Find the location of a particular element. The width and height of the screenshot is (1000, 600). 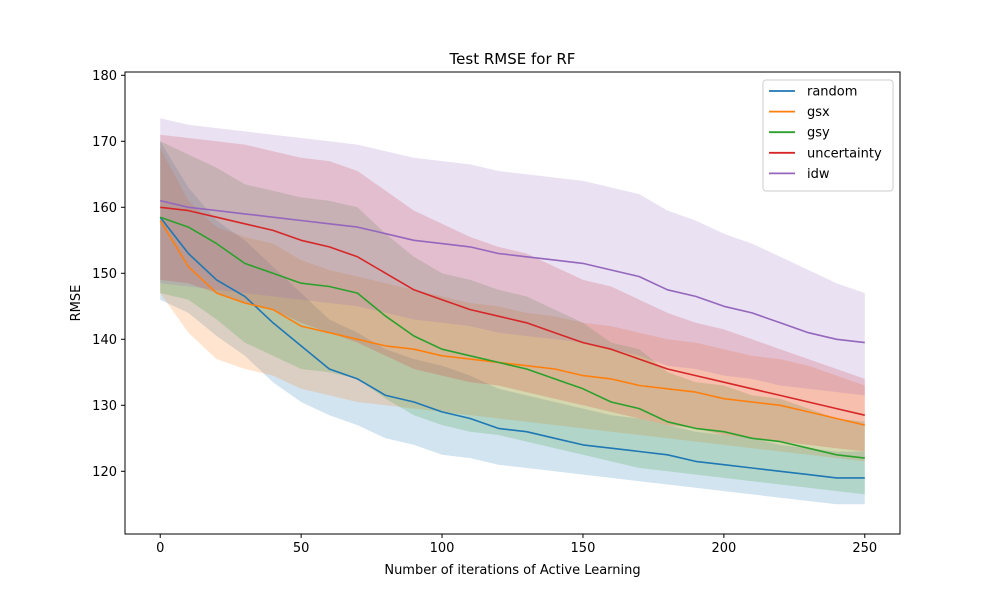

legend-box is located at coordinates (828, 135).